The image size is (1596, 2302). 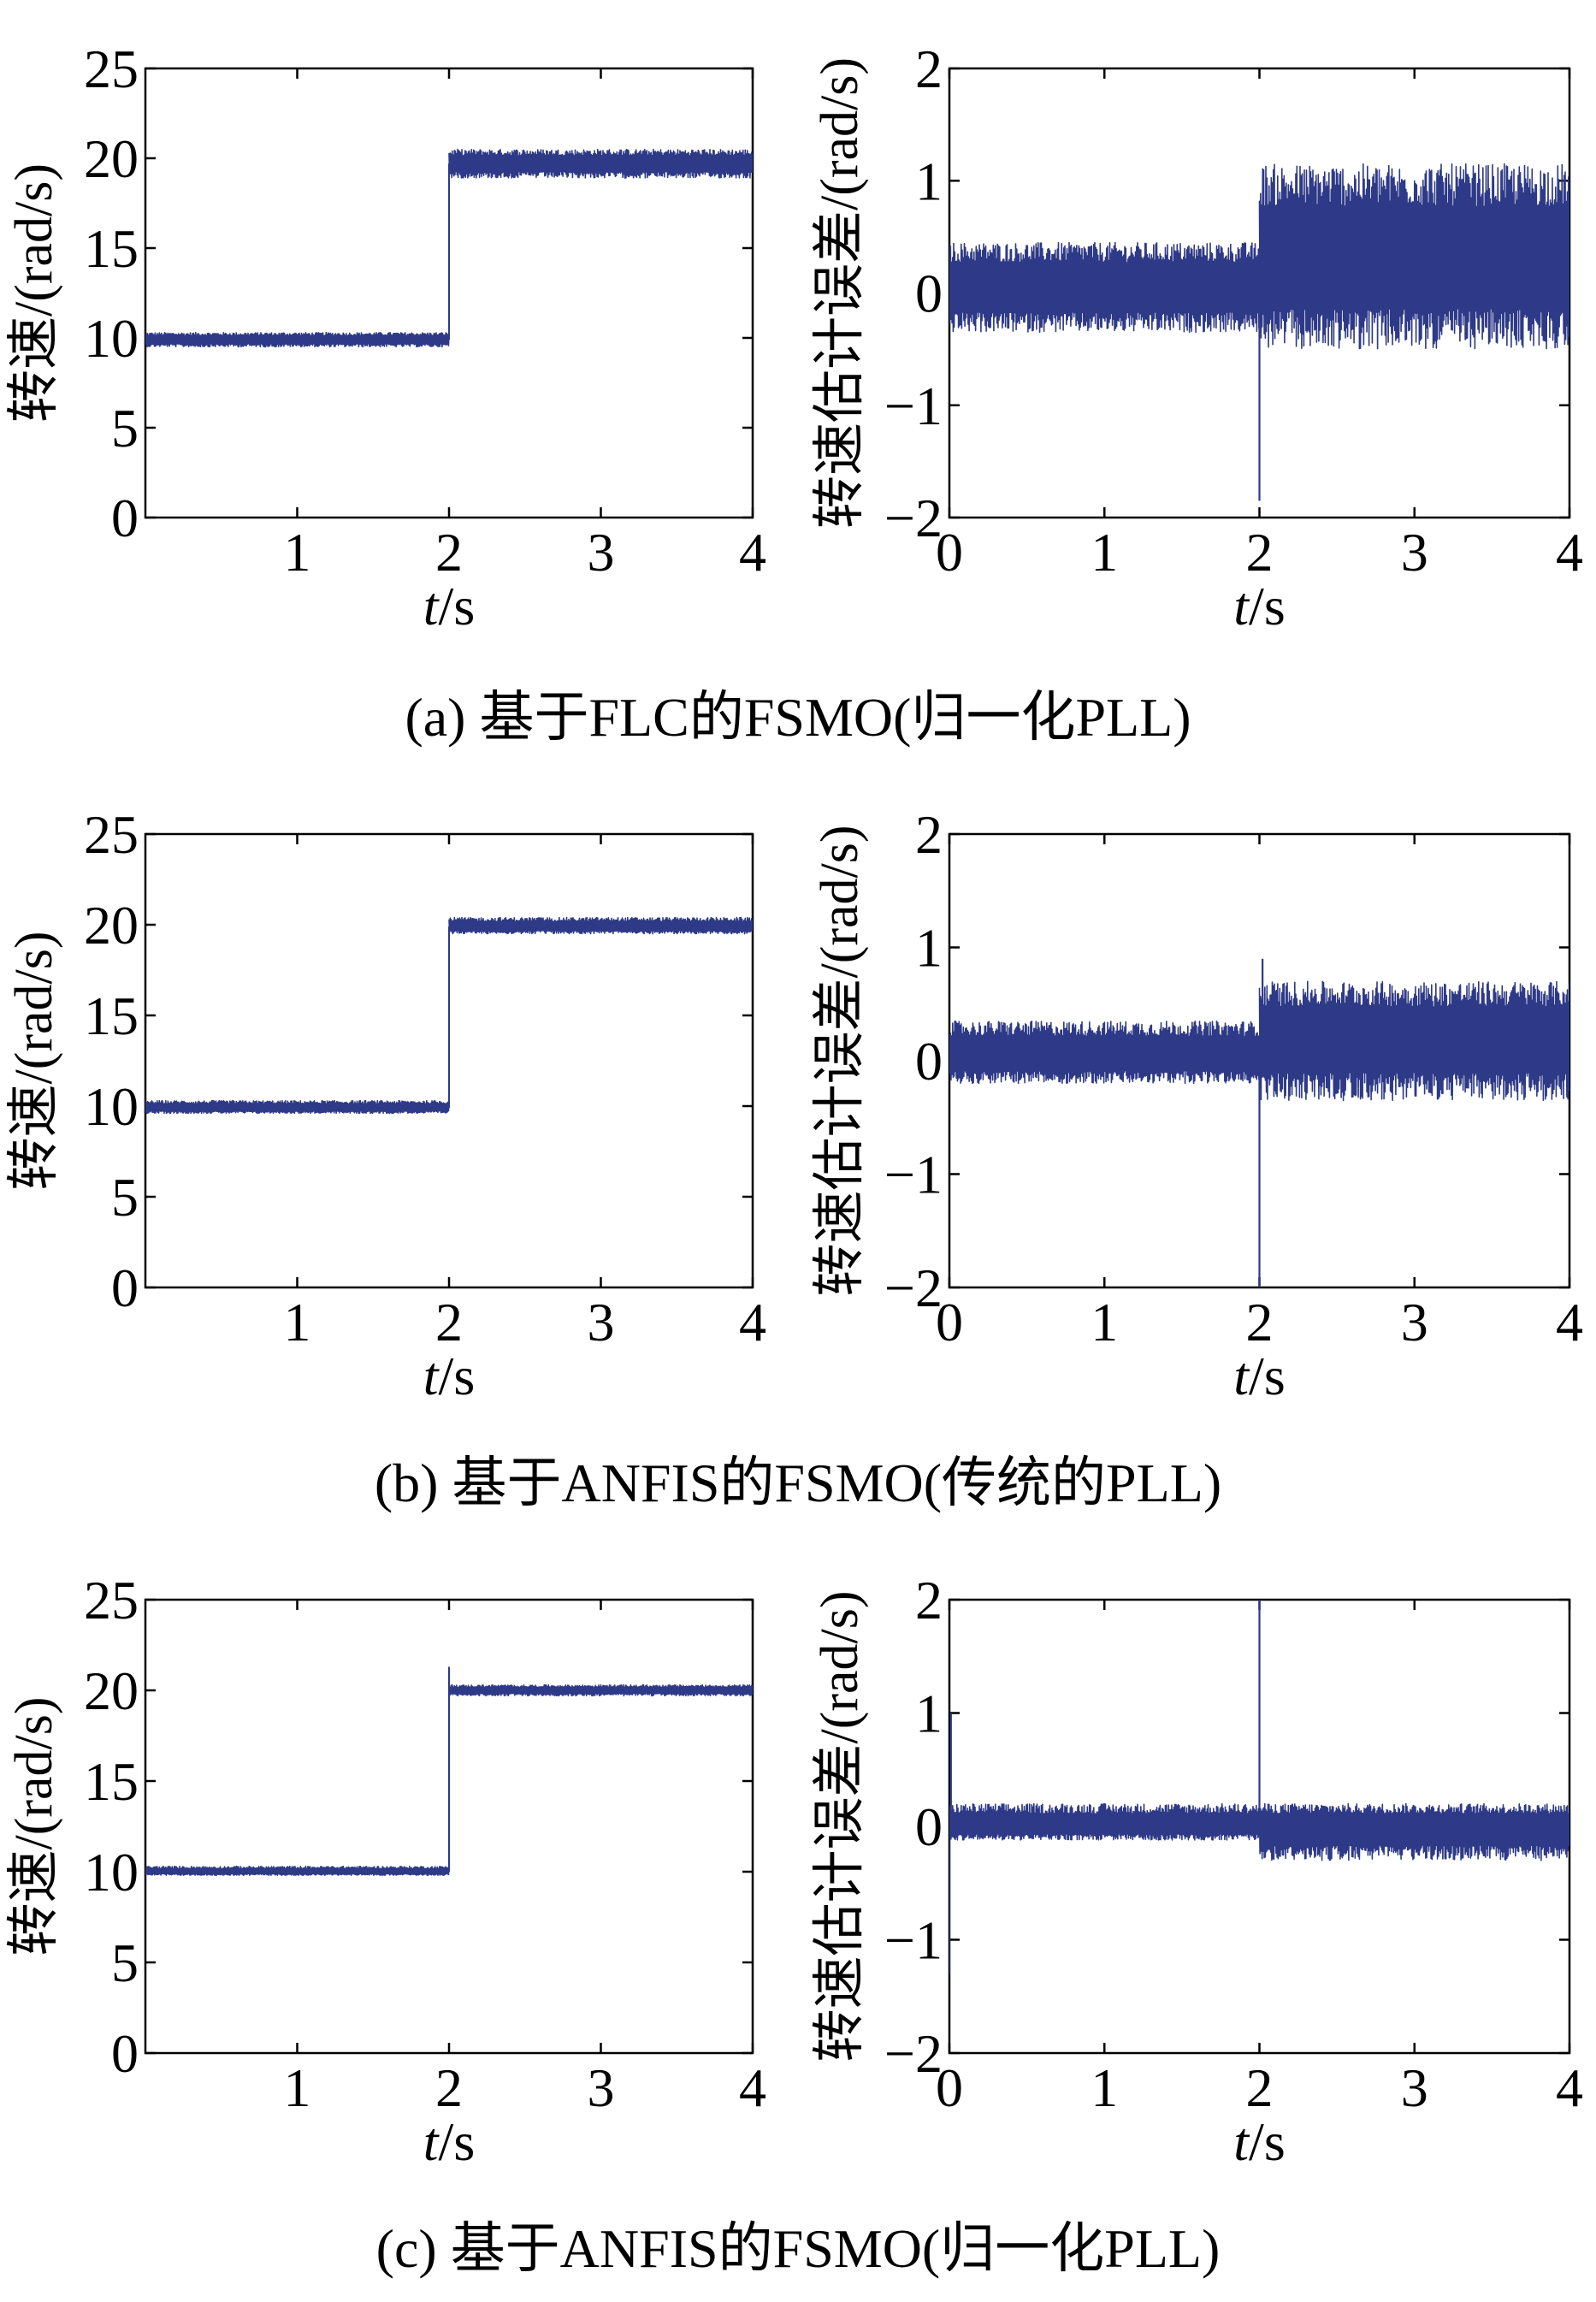 I want to click on caption-b: (b) 基于ANFIS的FSMO(传统的PLL), so click(x=798, y=1483).